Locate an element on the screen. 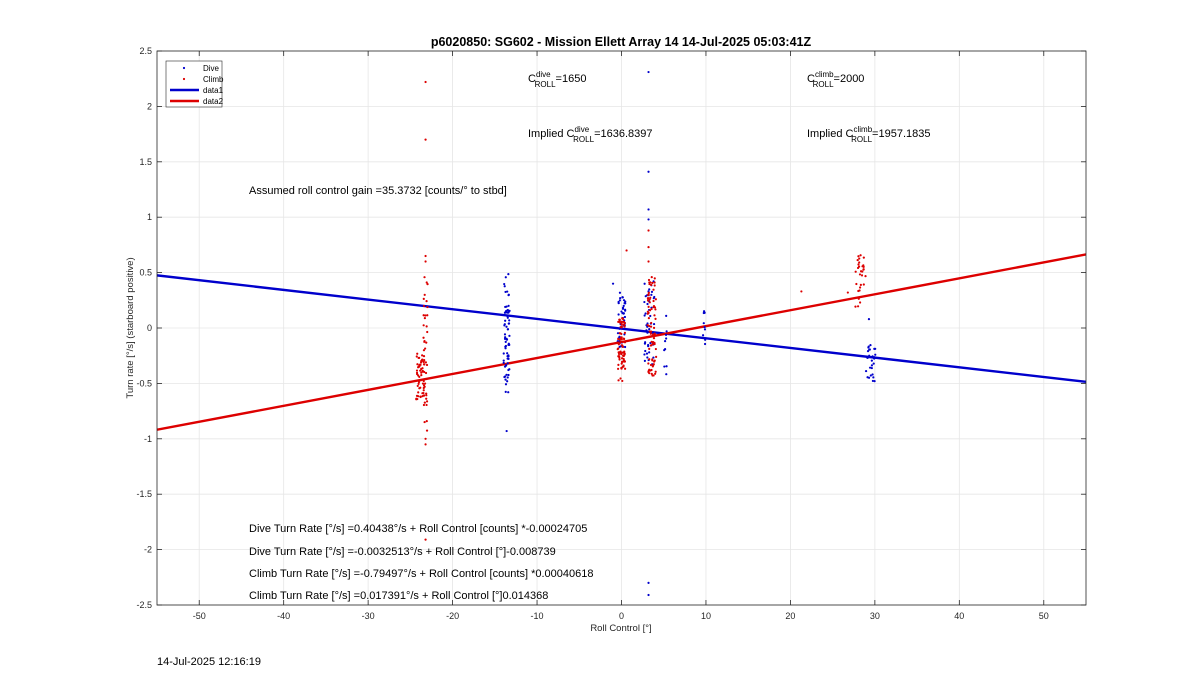  x-tick-label: -40 is located at coordinates (283, 616).